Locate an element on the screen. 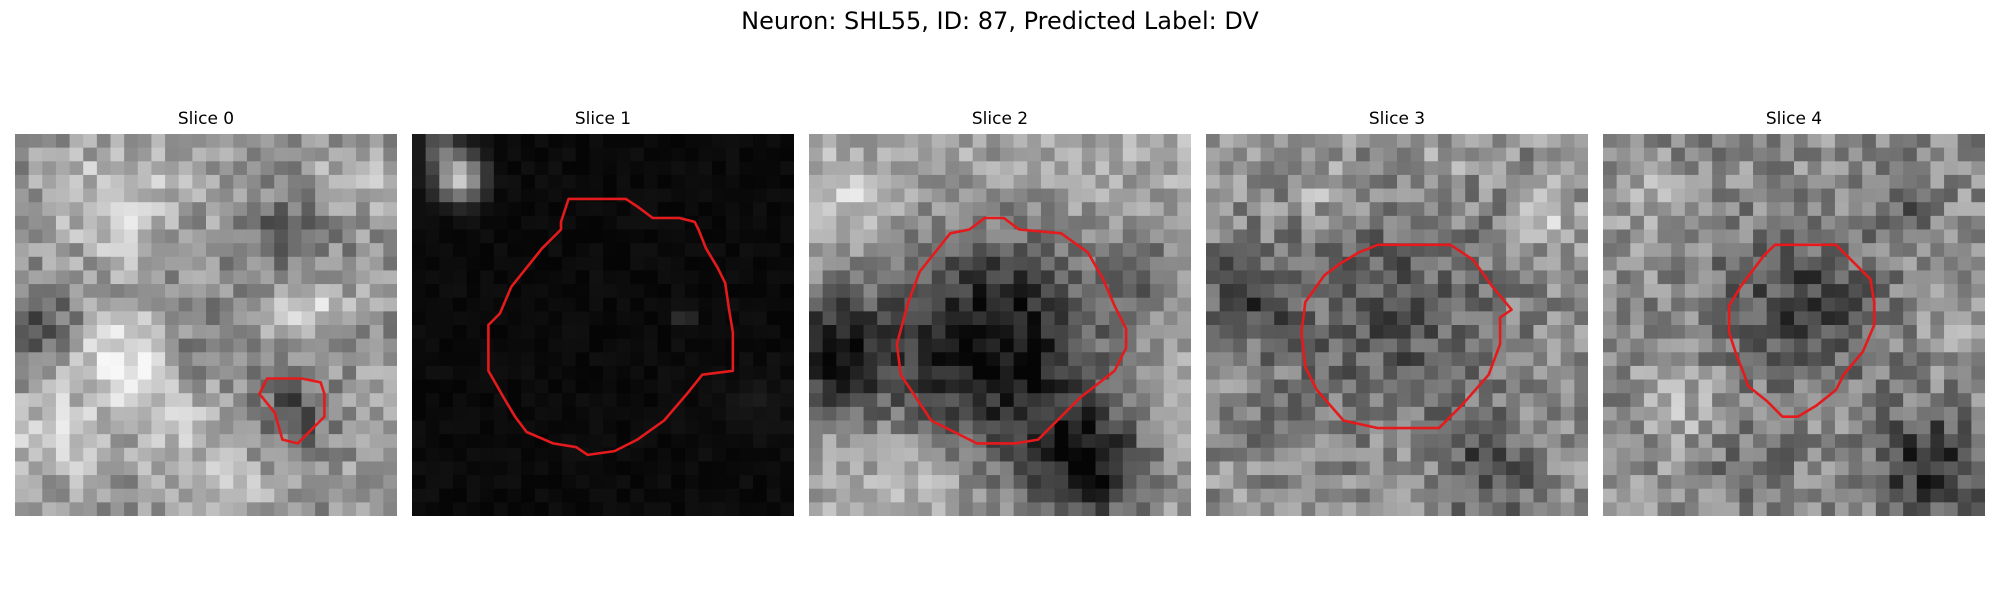 This screenshot has height=600, width=2000. panel-slice-3: Slice 3 is located at coordinates (1397, 318).